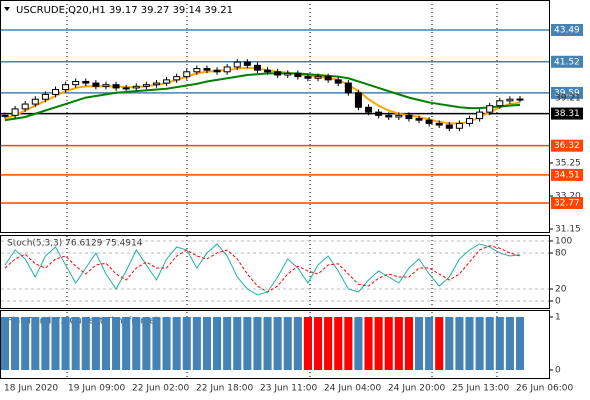 The height and width of the screenshot is (400, 590). I want to click on y-tick-label: 1, so click(558, 318).